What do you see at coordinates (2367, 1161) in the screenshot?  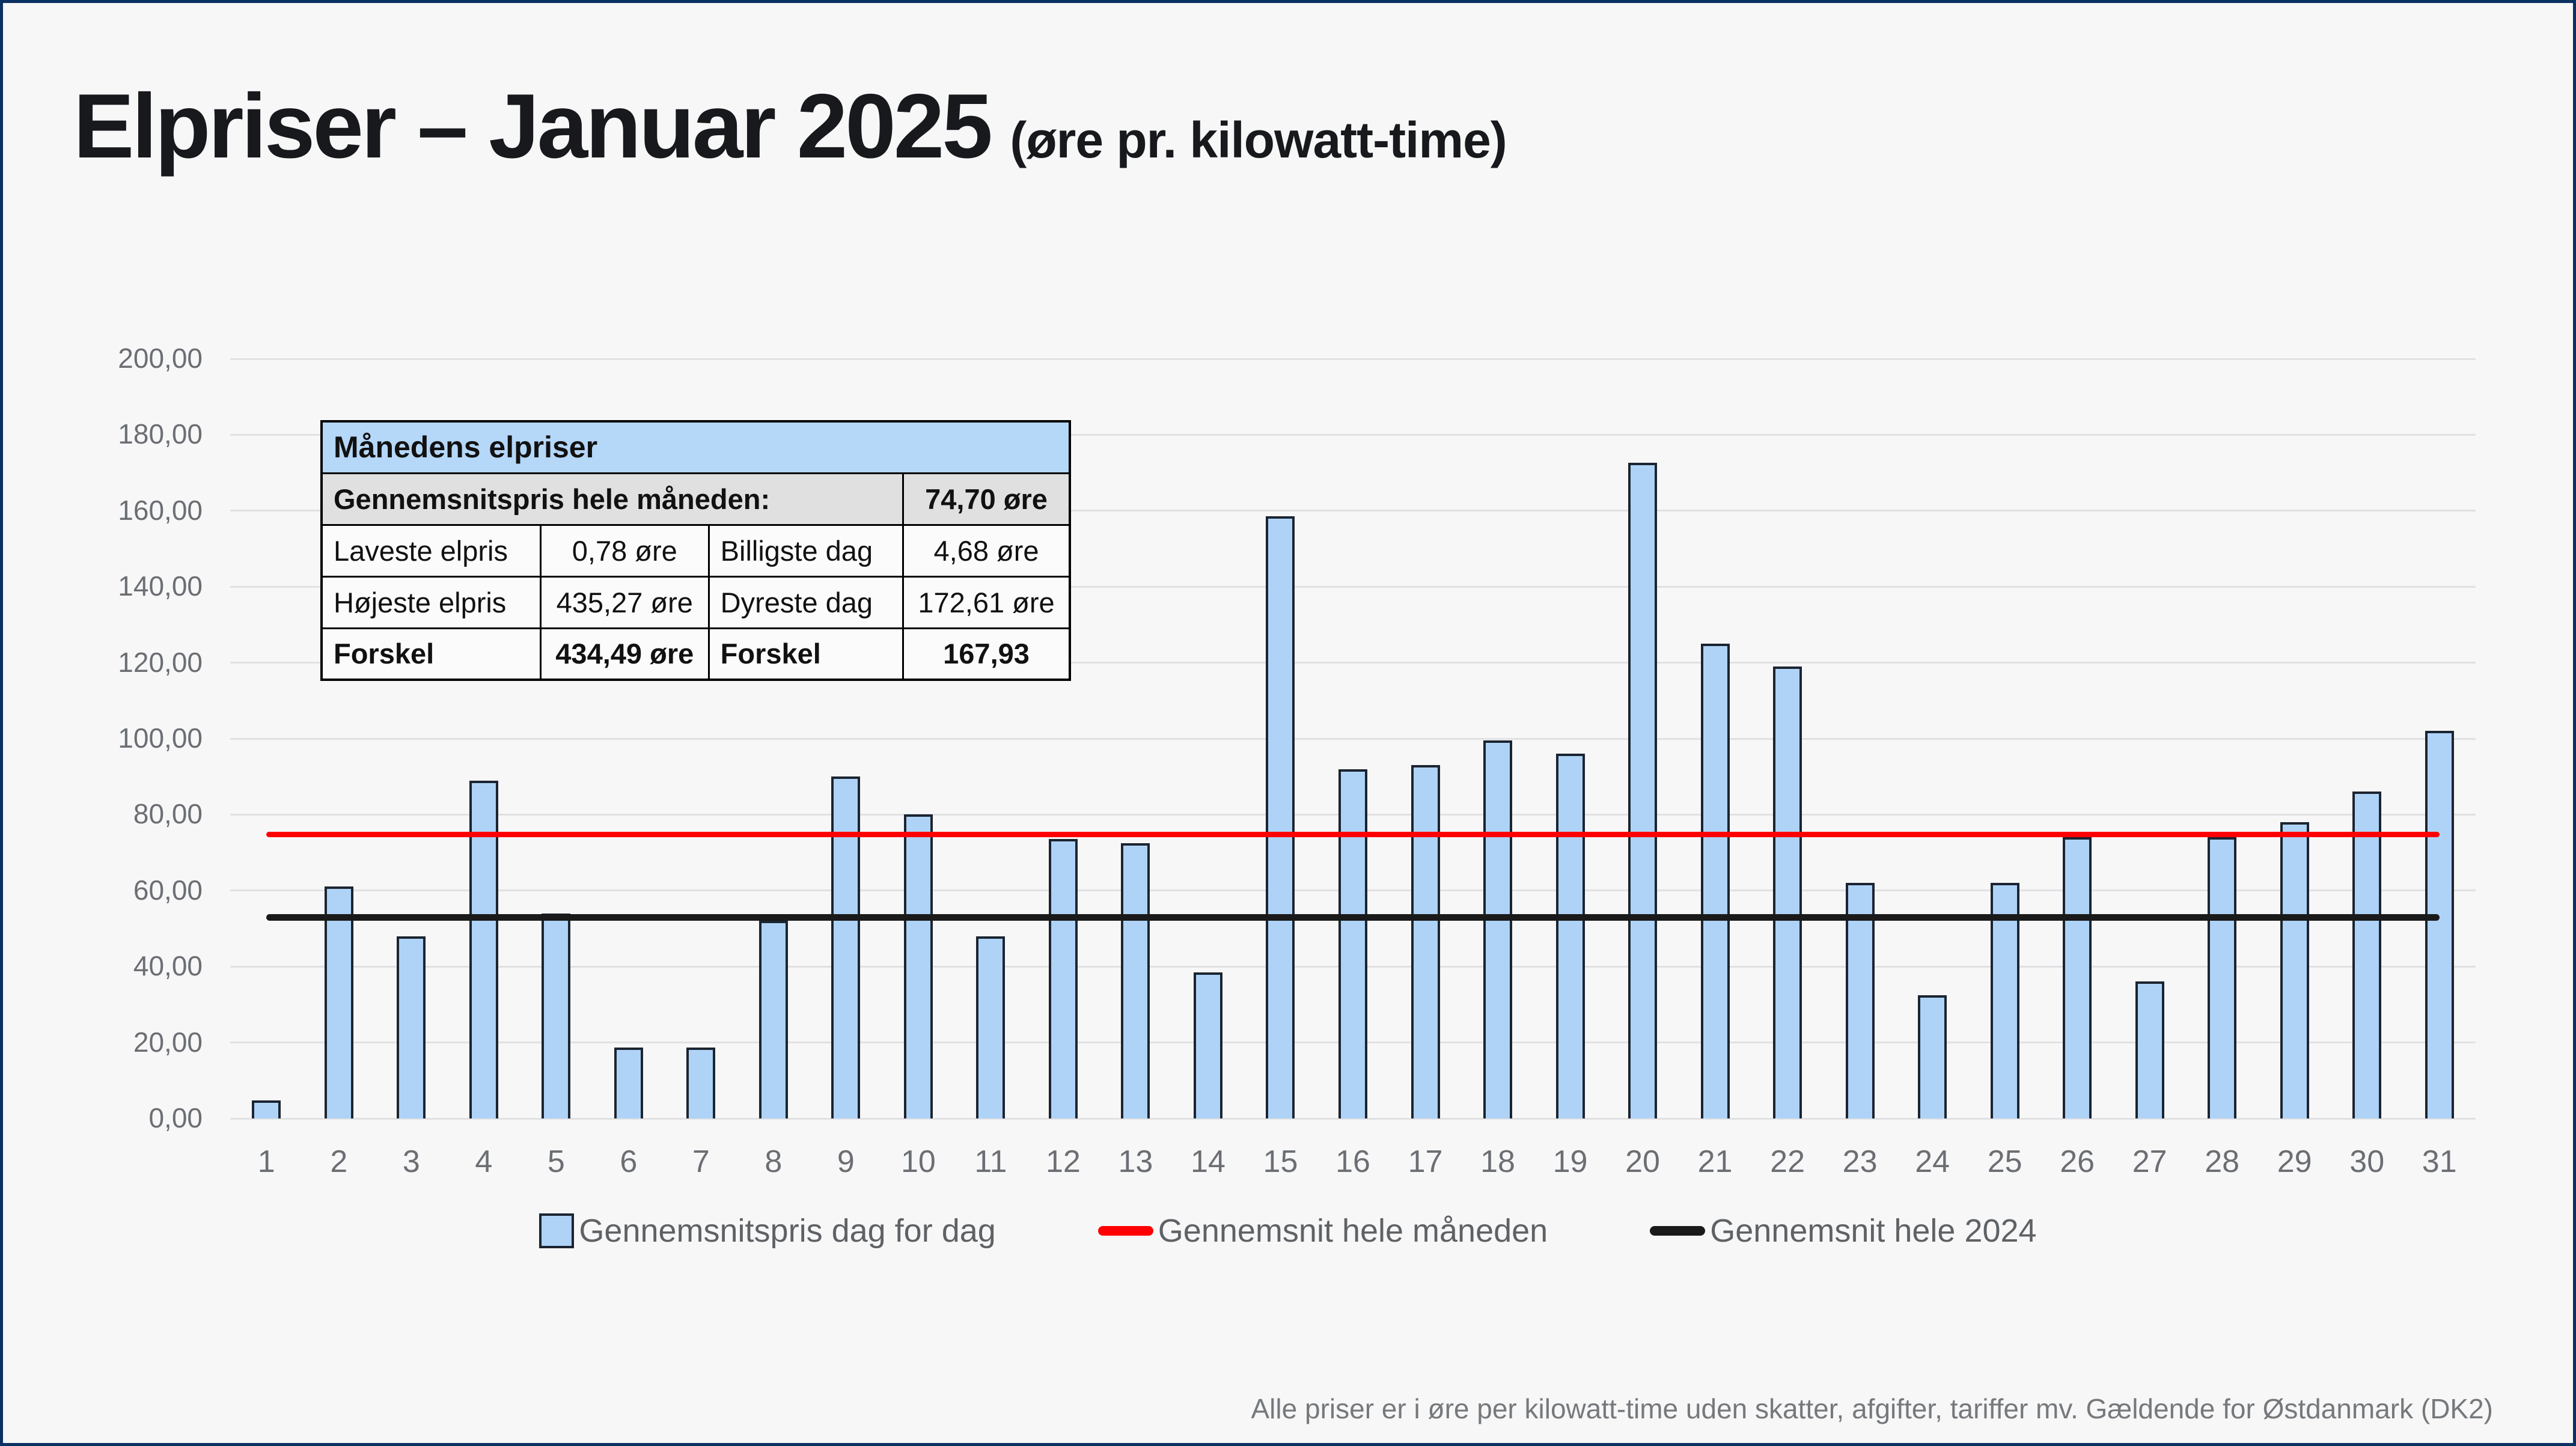 I see `x-axis-tick-label: 30` at bounding box center [2367, 1161].